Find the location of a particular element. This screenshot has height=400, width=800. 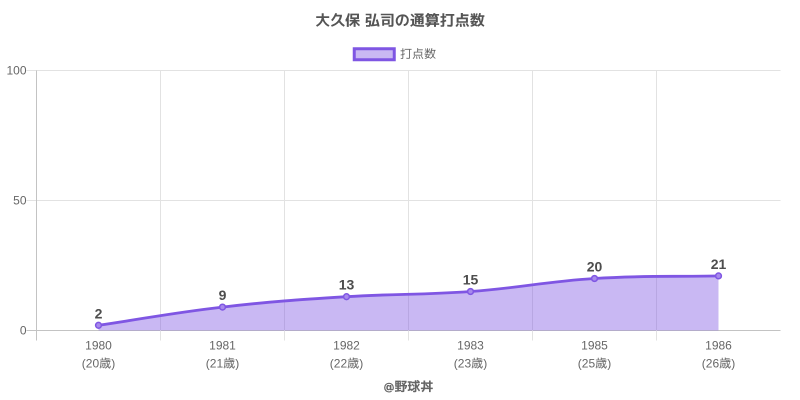

svg-text: (25 is located at coordinates (587, 364).